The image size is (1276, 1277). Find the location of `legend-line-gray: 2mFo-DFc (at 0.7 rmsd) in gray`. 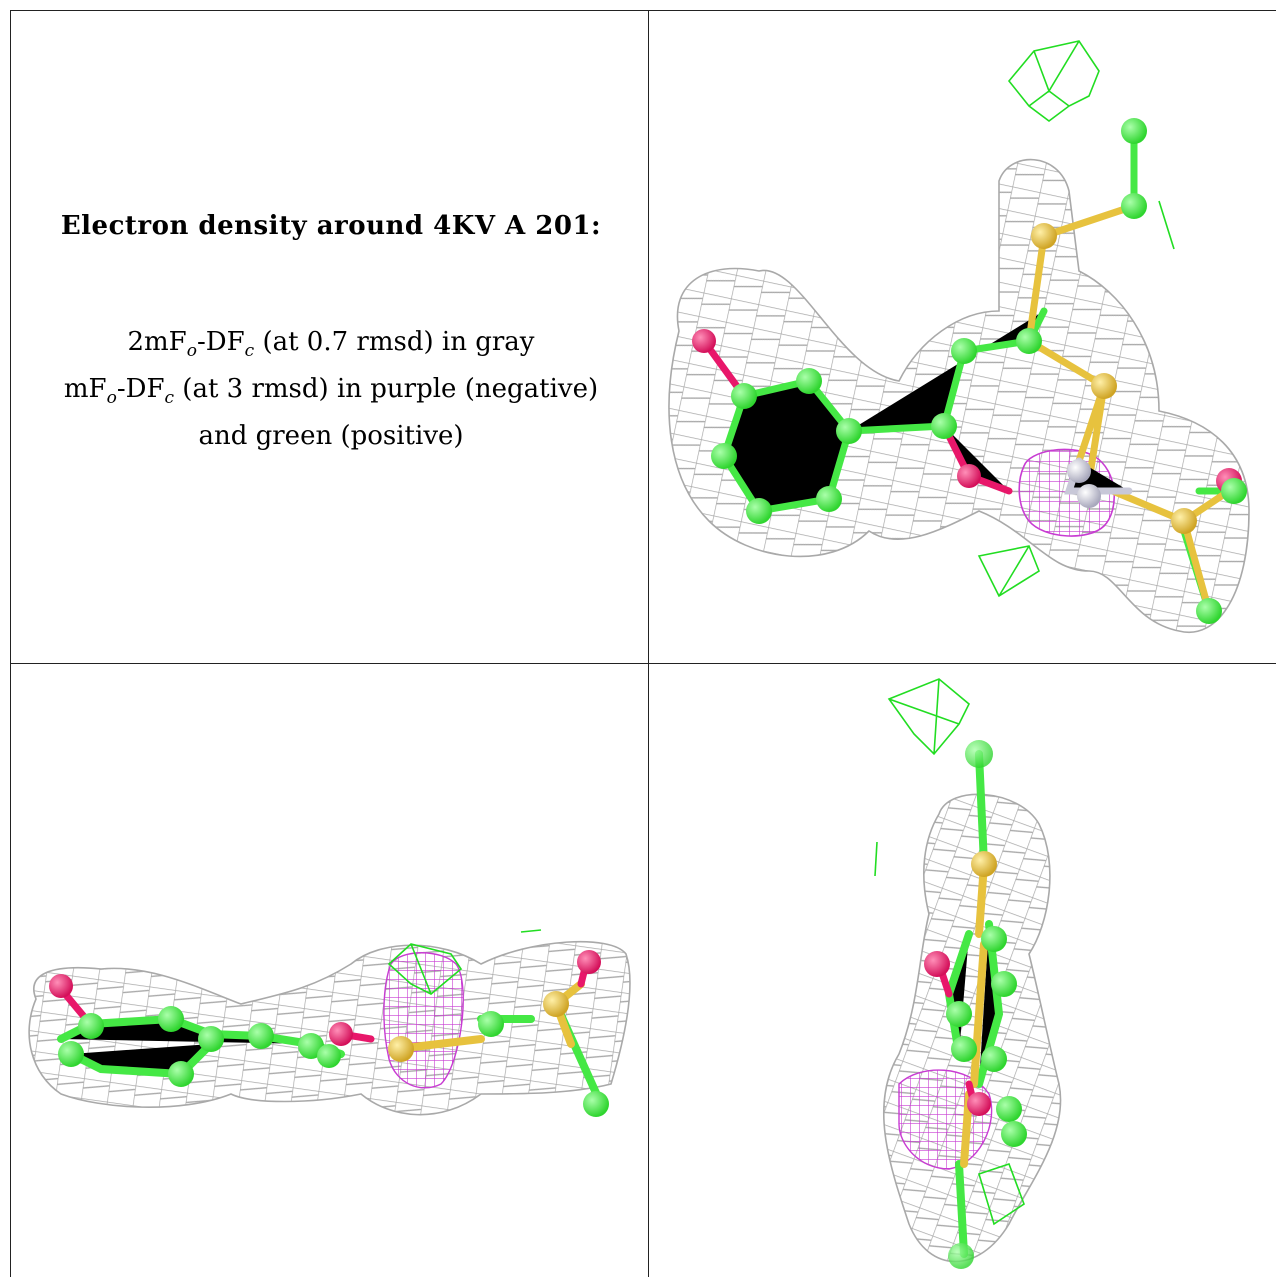

legend-line-gray: 2mFo-DFc (at 0.7 rmsd) in gray is located at coordinates (331, 344).